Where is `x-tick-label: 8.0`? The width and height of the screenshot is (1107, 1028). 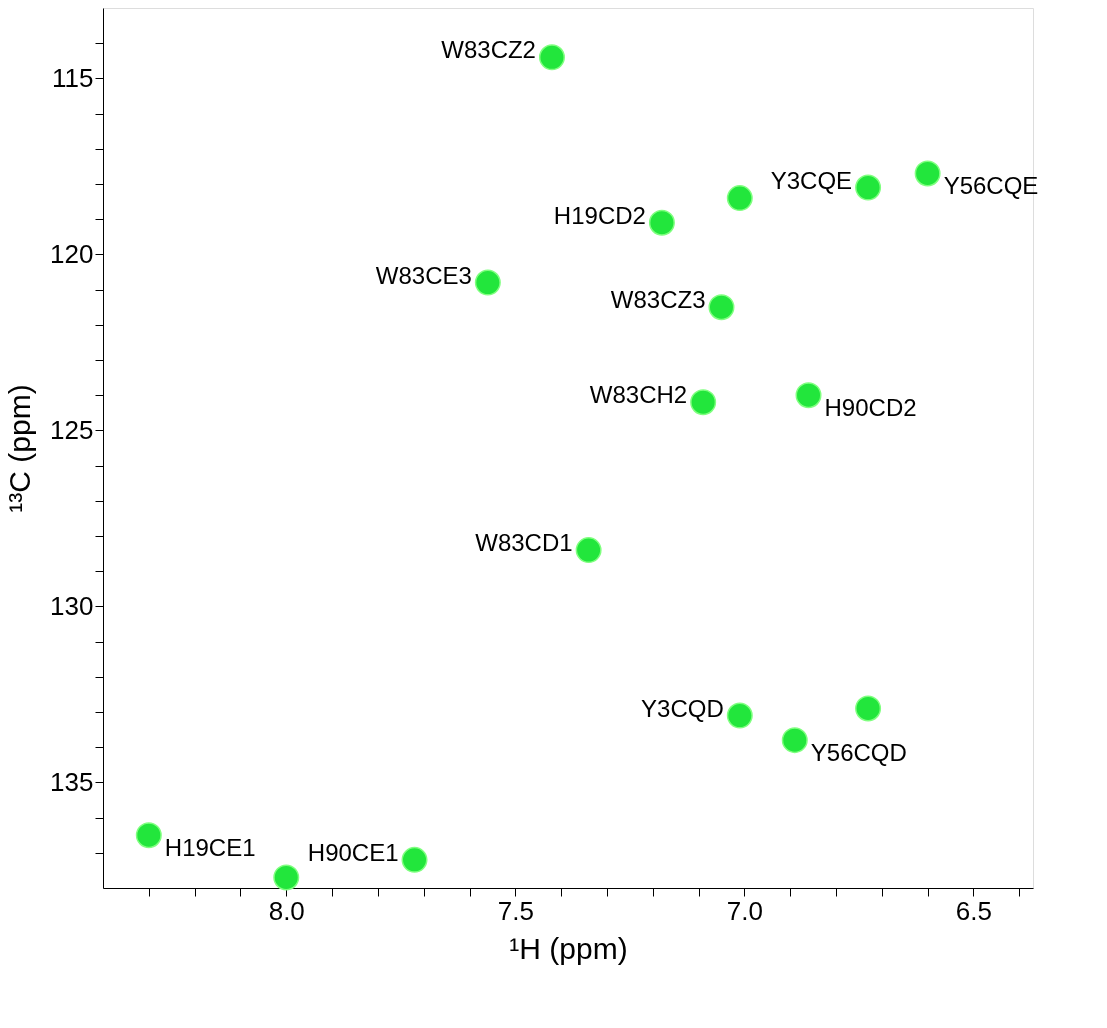 x-tick-label: 8.0 is located at coordinates (286, 910).